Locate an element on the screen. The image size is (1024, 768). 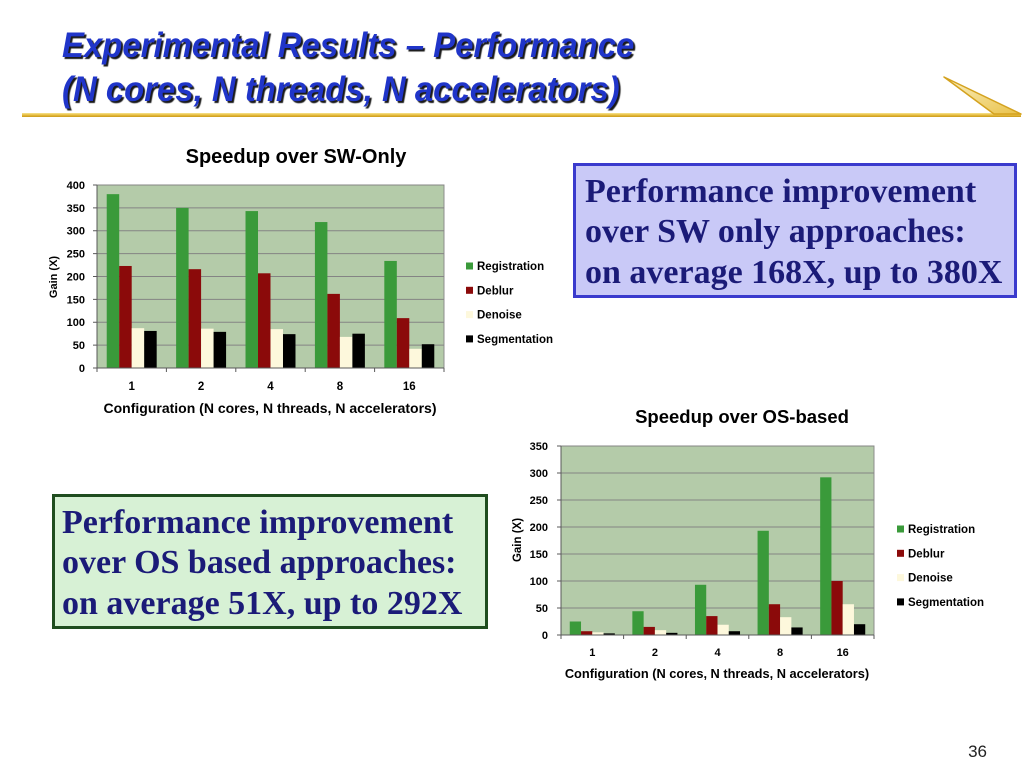
callout-line: over SW only approaches: is located at coordinates (775, 232).